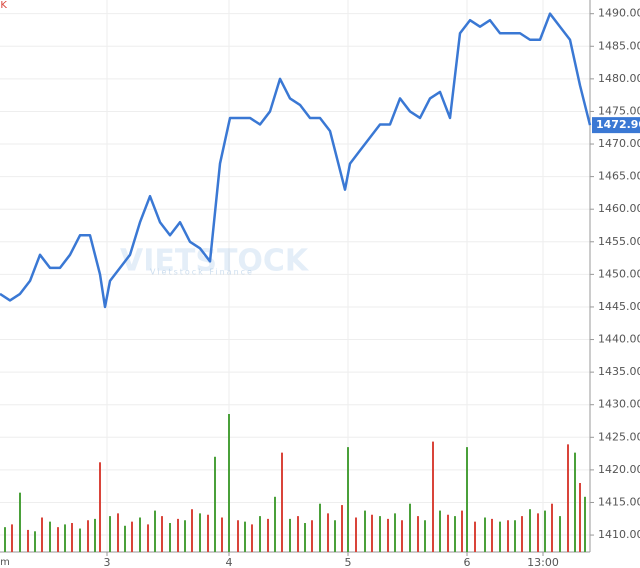 This screenshot has height=568, width=640. Describe the element at coordinates (619, 45) in the screenshot. I see `y-tick-label: 1485.00` at that location.